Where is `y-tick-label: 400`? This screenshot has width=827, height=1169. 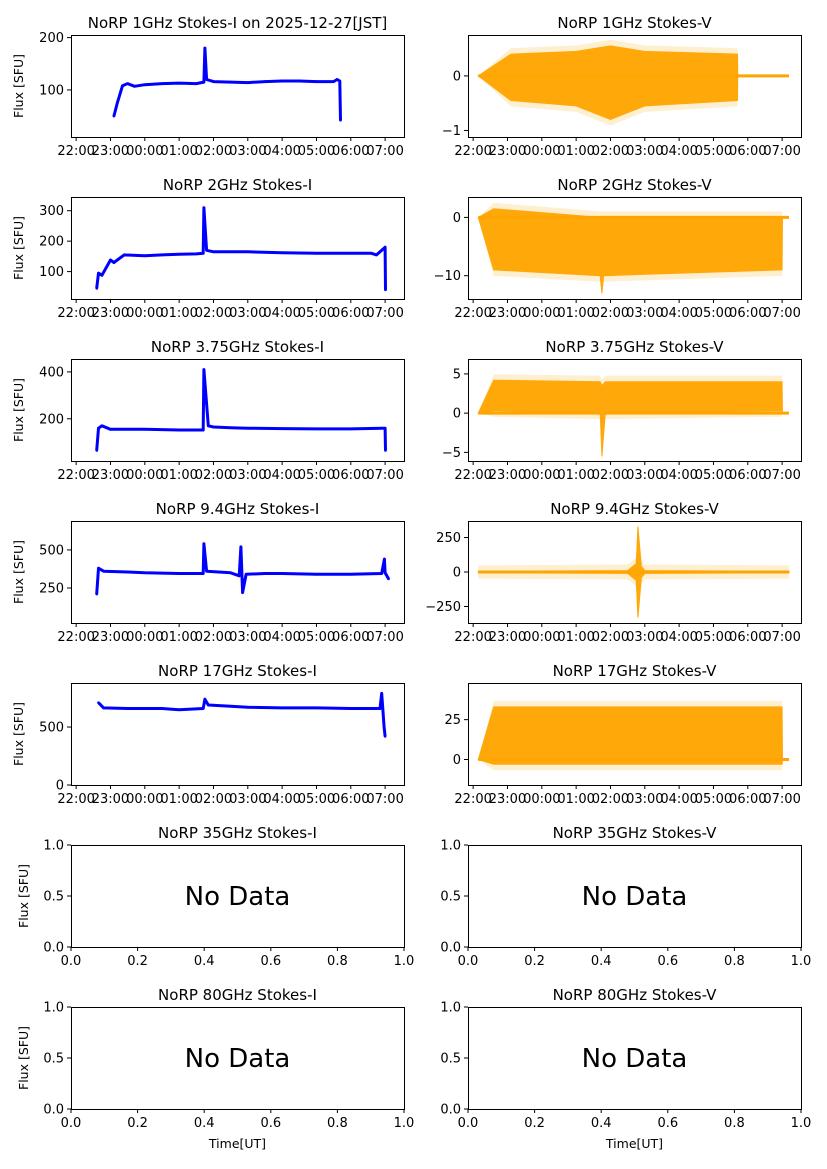 y-tick-label: 400 is located at coordinates (51, 372).